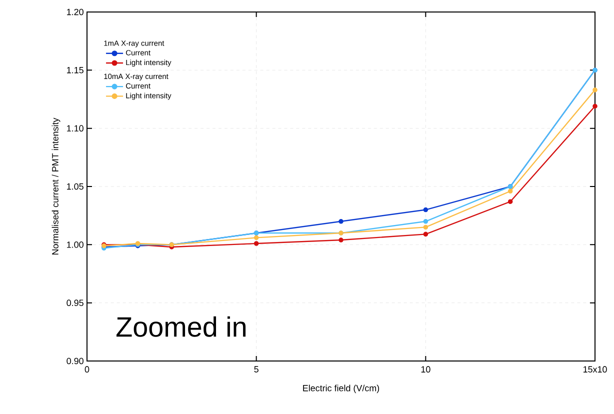 Image resolution: width=614 pixels, height=414 pixels. I want to click on y-tick-label: 1.20, so click(75, 12).